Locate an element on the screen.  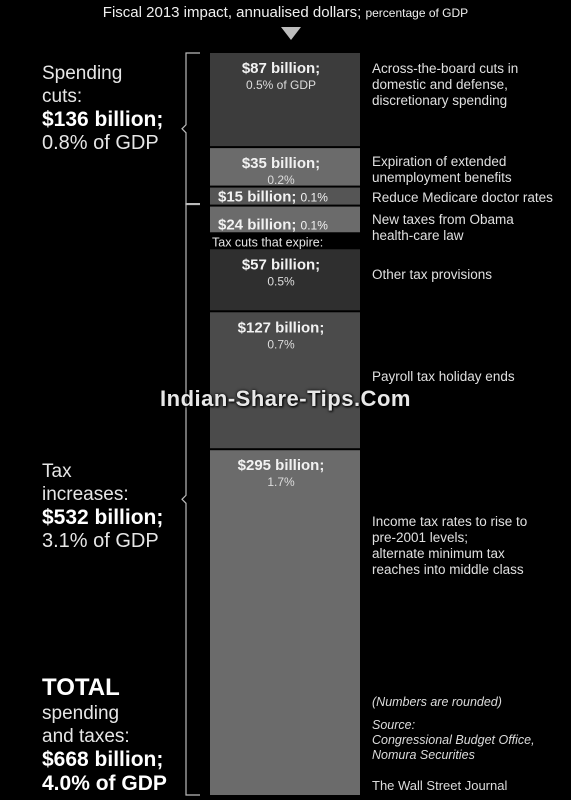
total-pct: 4.0% of GDP is located at coordinates (104, 783).